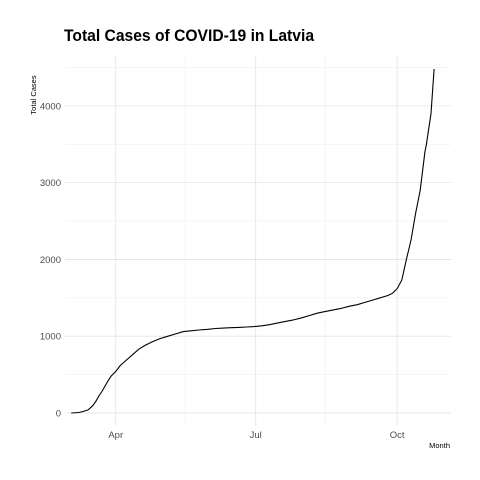 This screenshot has width=480, height=480. Describe the element at coordinates (189, 35) in the screenshot. I see `chart-title: Total Cases of COVID-19 in Latvia` at that location.